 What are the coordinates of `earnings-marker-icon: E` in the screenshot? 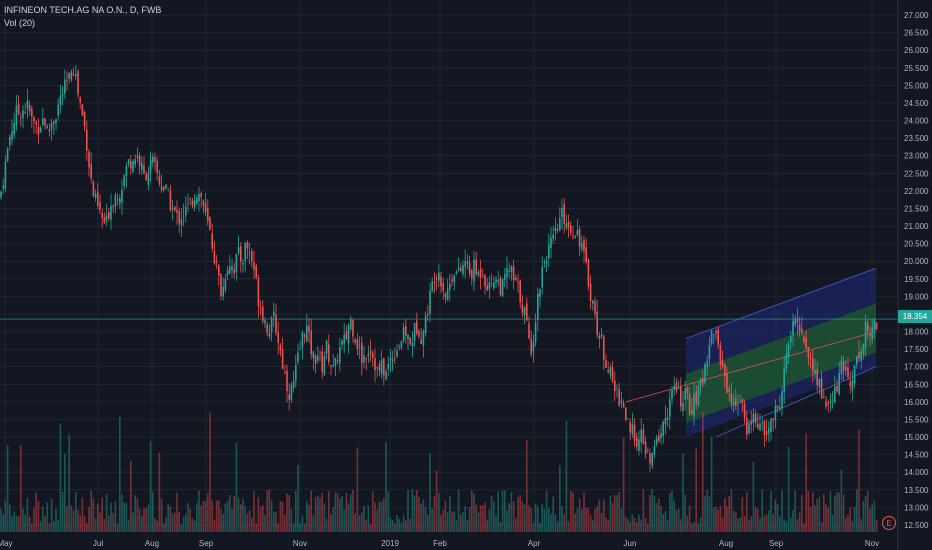 It's located at (889, 523).